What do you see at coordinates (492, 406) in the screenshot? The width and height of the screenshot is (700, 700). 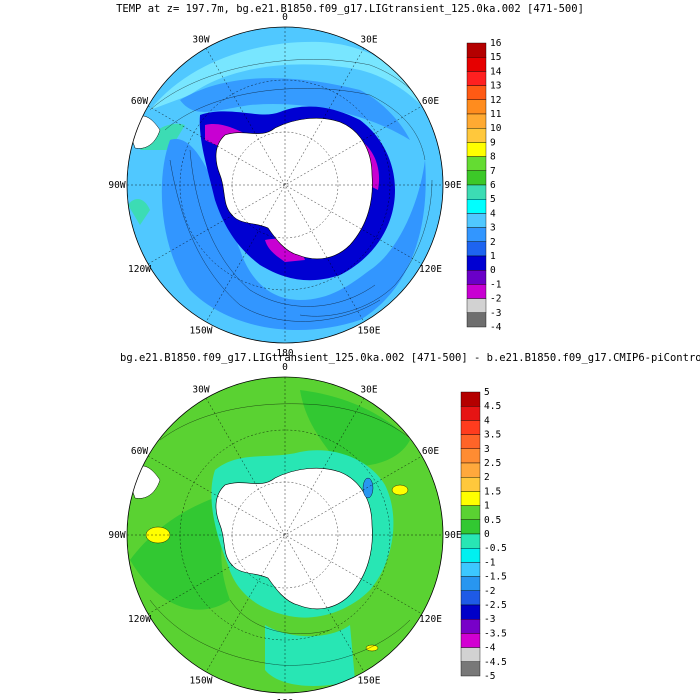 I see `colorbar-tick-label: 4.5` at bounding box center [492, 406].